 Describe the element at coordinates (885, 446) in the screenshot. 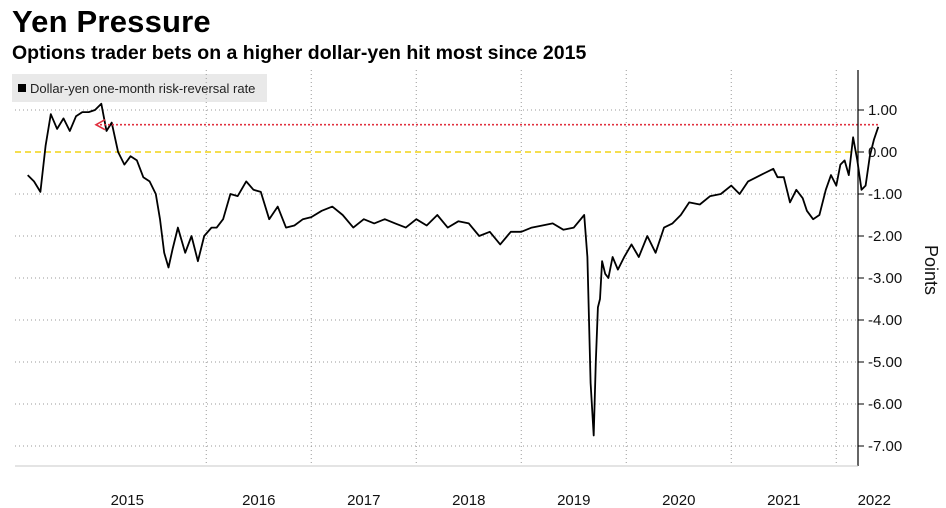

I see `y-tick-label: -7.00` at that location.